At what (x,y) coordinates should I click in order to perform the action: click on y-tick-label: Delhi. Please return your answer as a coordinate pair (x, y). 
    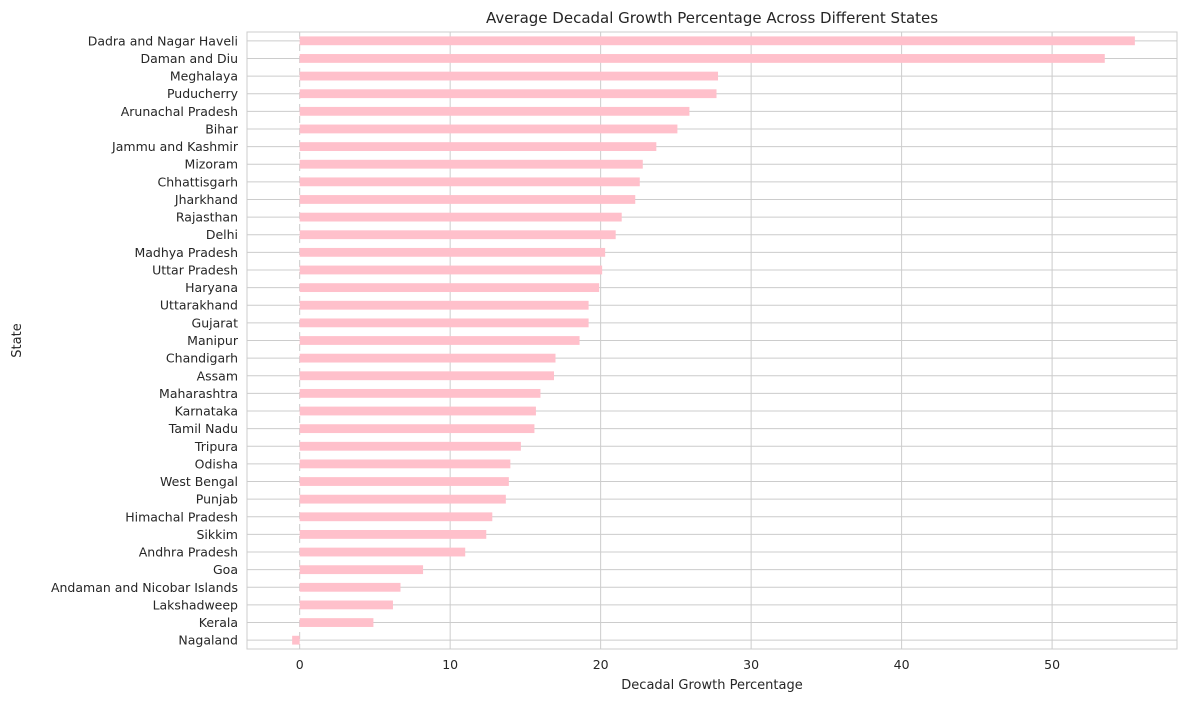
    Looking at the image, I should click on (222, 234).